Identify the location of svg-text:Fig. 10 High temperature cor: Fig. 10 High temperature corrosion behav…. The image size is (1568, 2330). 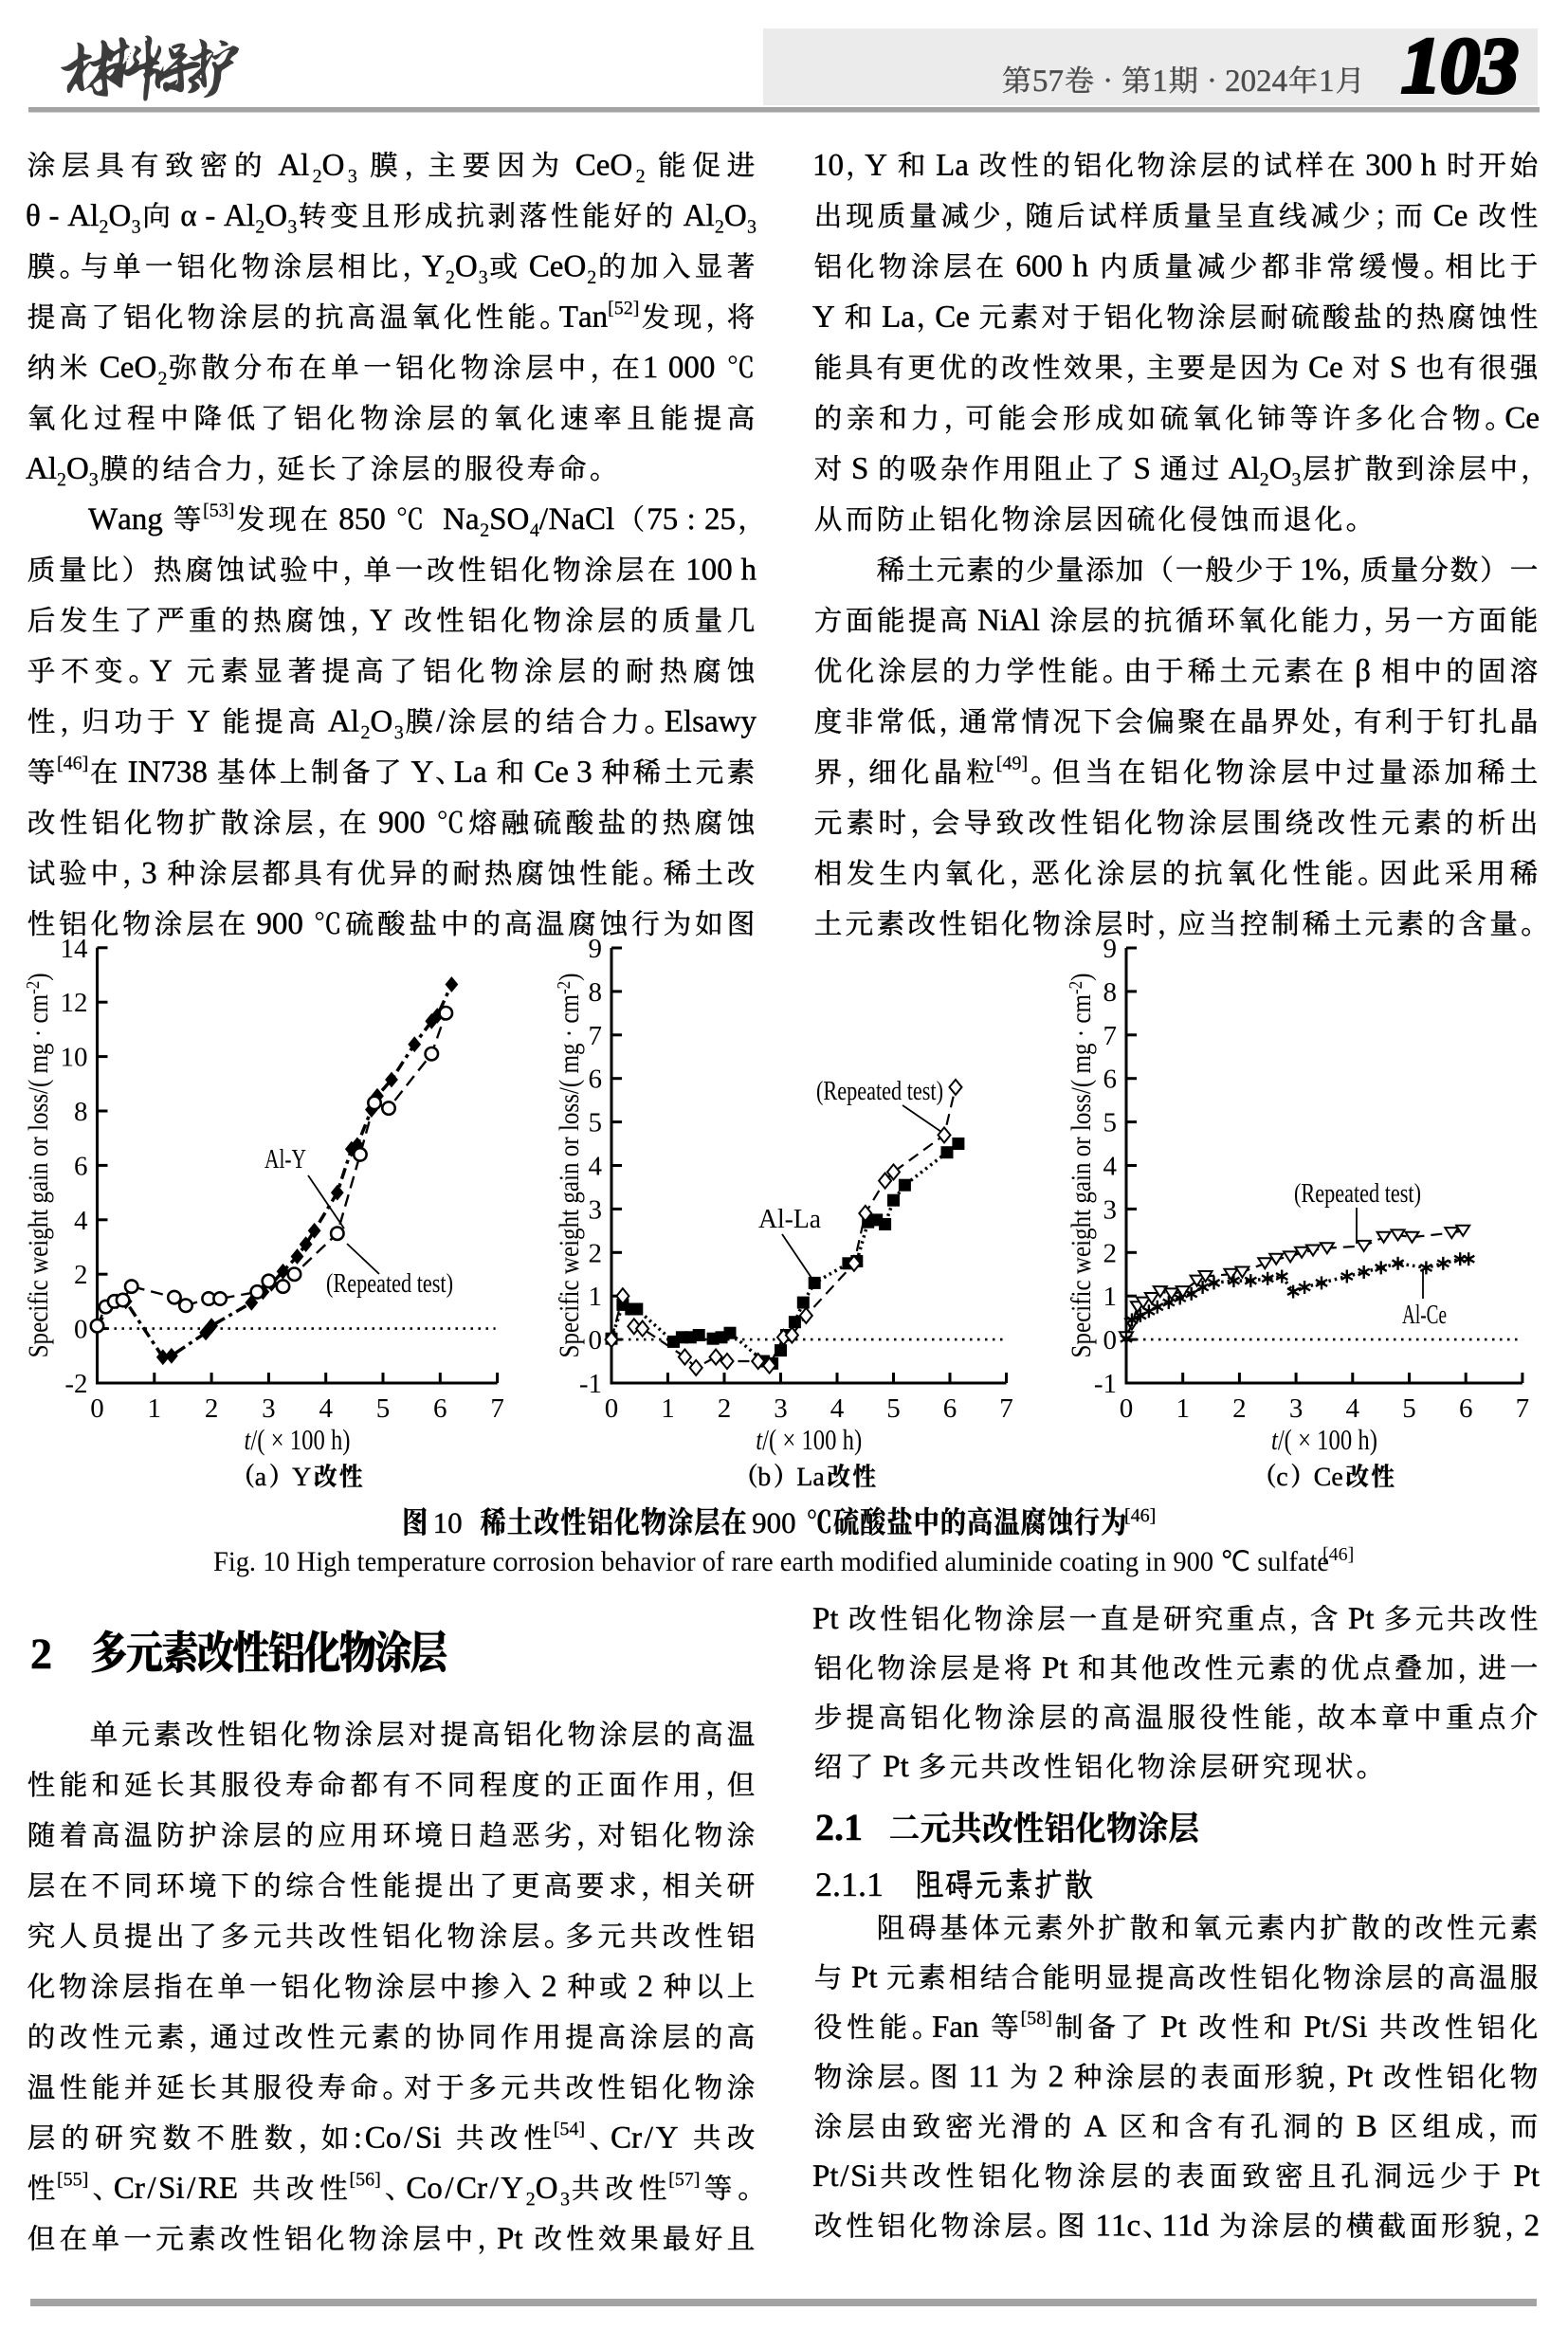
(771, 1562).